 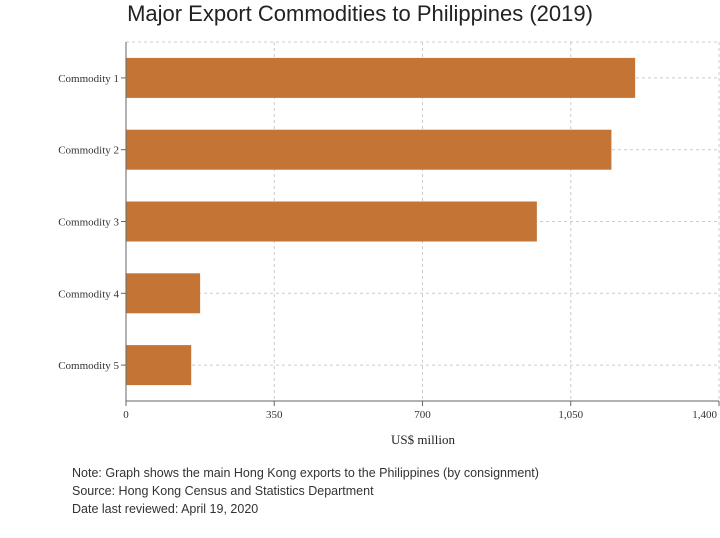 I want to click on y-tick-label: Commodity 2, so click(x=88, y=151).